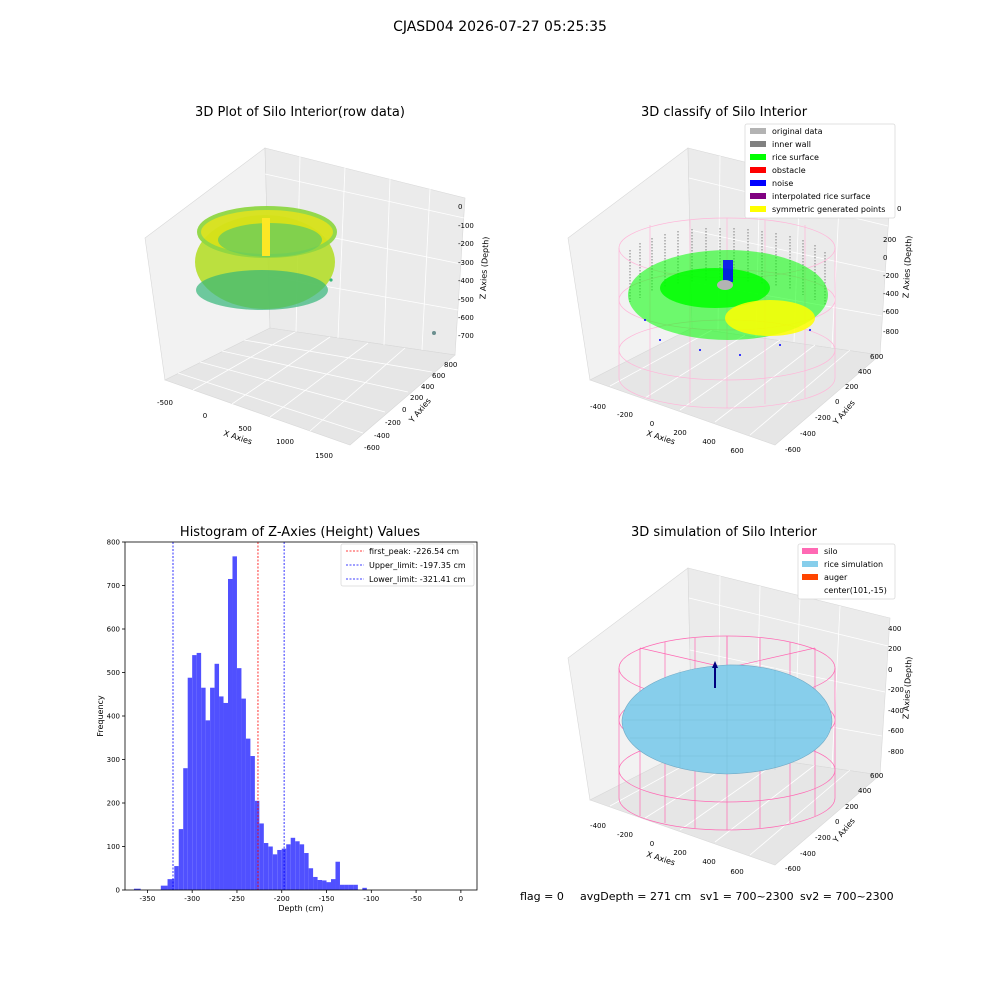  Describe the element at coordinates (896, 711) in the screenshot. I see `sim-z-tick-label: -400` at that location.